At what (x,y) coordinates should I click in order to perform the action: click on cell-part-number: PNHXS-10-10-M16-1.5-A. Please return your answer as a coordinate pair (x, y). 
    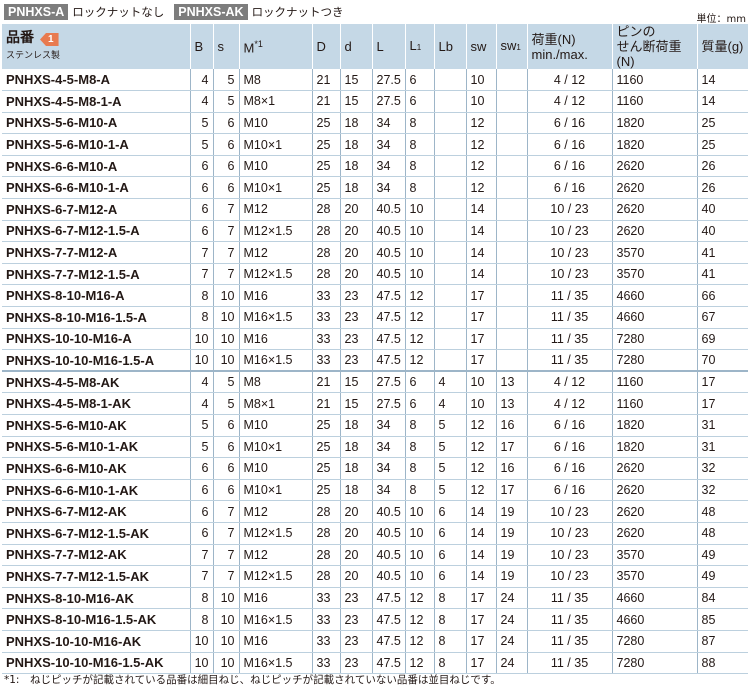
    Looking at the image, I should click on (96, 361).